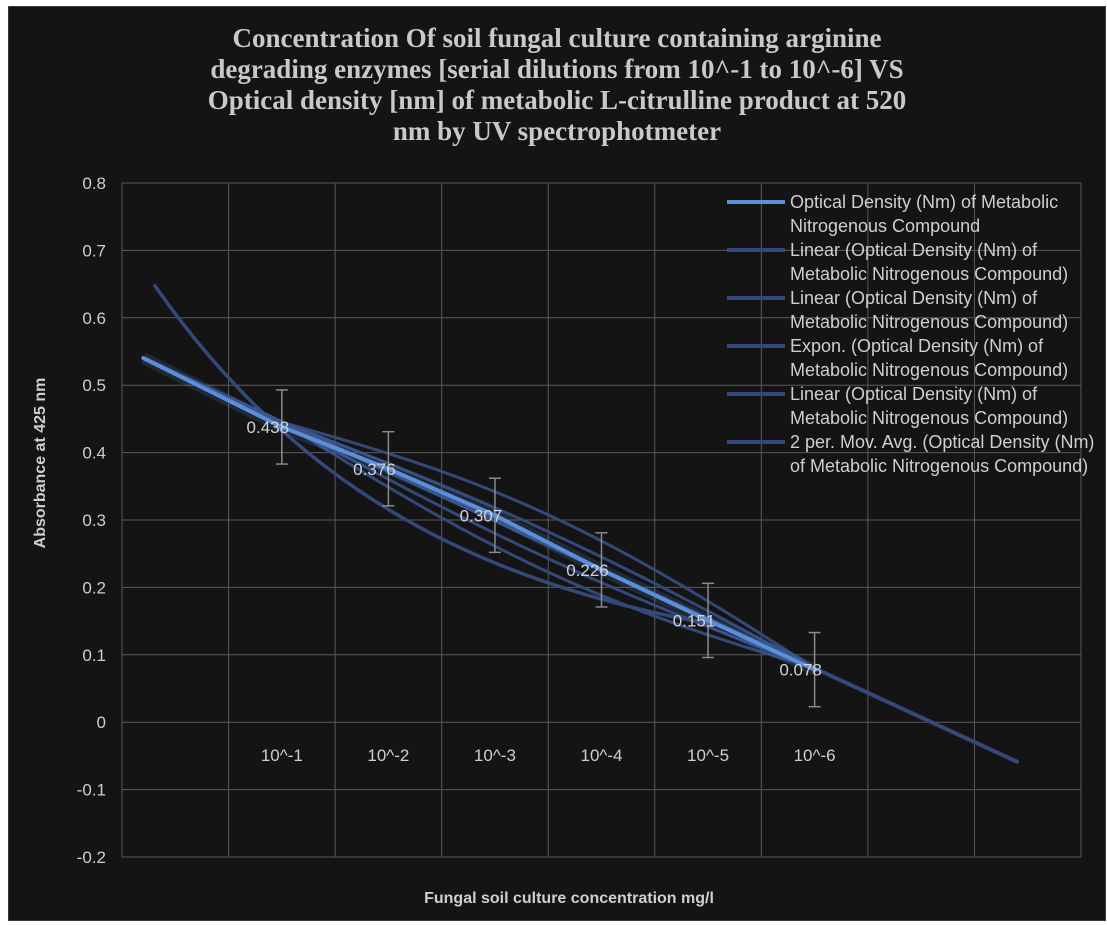  I want to click on data-label: 0.438, so click(268, 427).